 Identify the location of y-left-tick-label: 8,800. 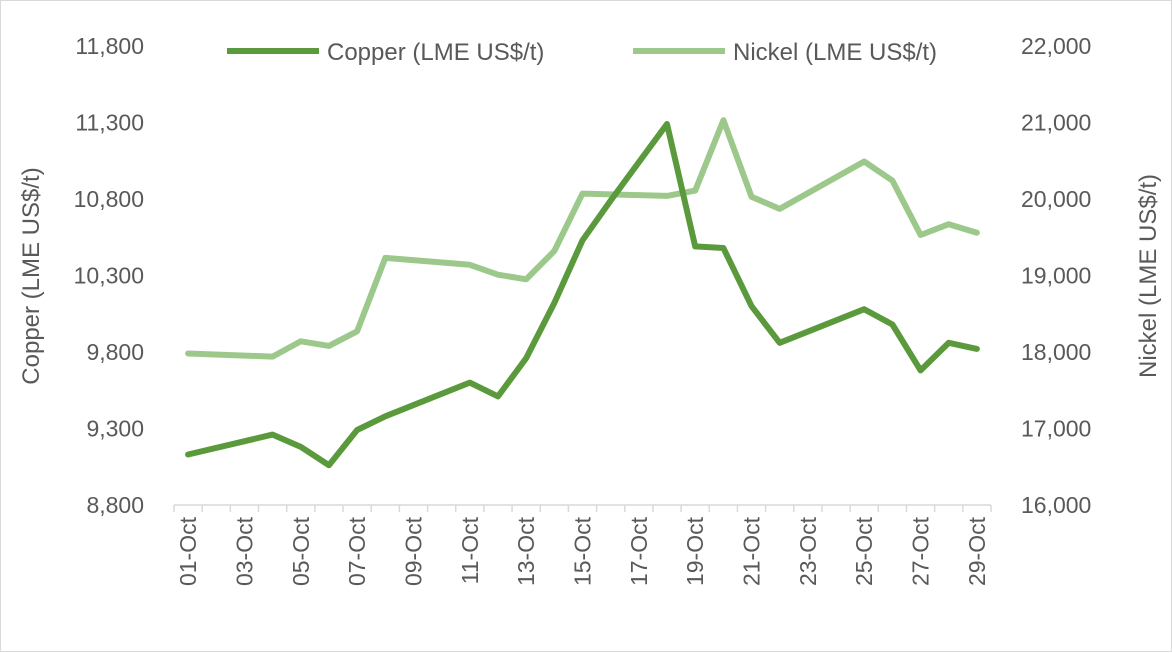
(115, 505).